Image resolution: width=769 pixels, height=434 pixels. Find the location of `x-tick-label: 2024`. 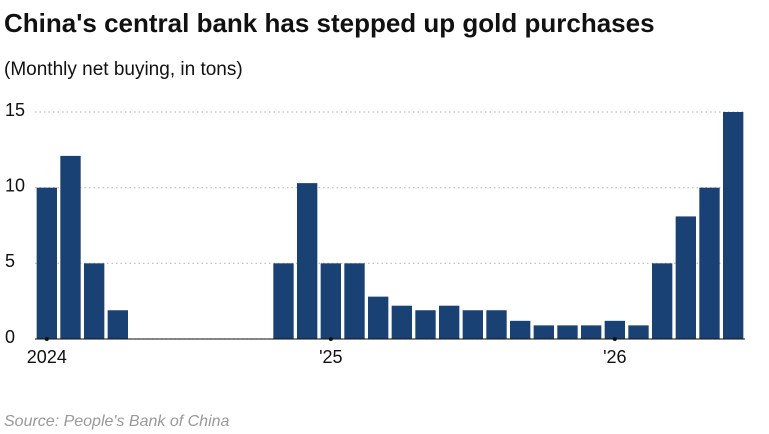

x-tick-label: 2024 is located at coordinates (47, 357).